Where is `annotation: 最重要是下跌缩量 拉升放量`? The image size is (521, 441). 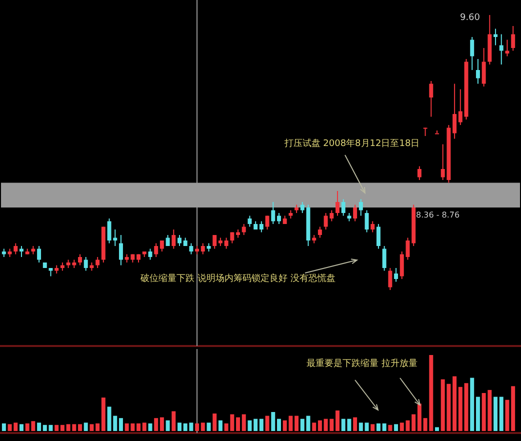
annotation: 最重要是下跌缩量 拉升放量 is located at coordinates (362, 363).